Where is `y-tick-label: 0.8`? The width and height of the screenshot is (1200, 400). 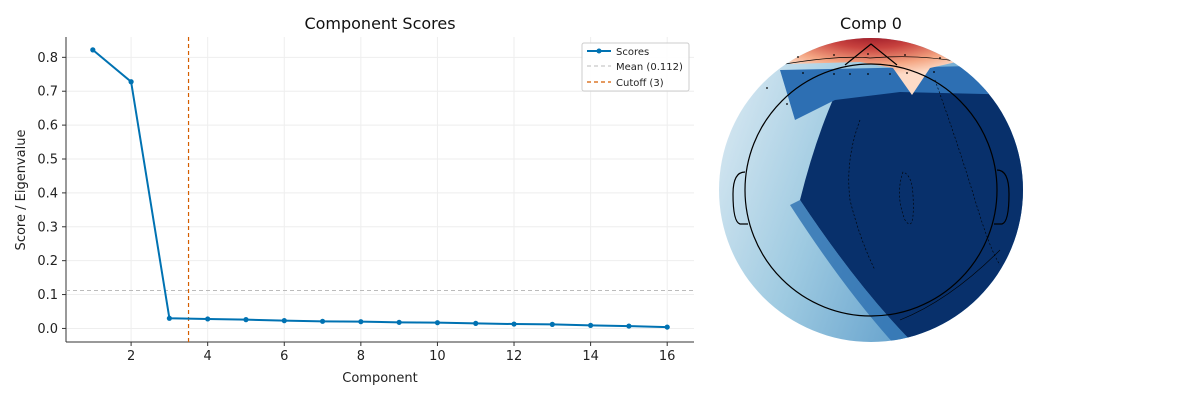
y-tick-label: 0.8 is located at coordinates (47, 58).